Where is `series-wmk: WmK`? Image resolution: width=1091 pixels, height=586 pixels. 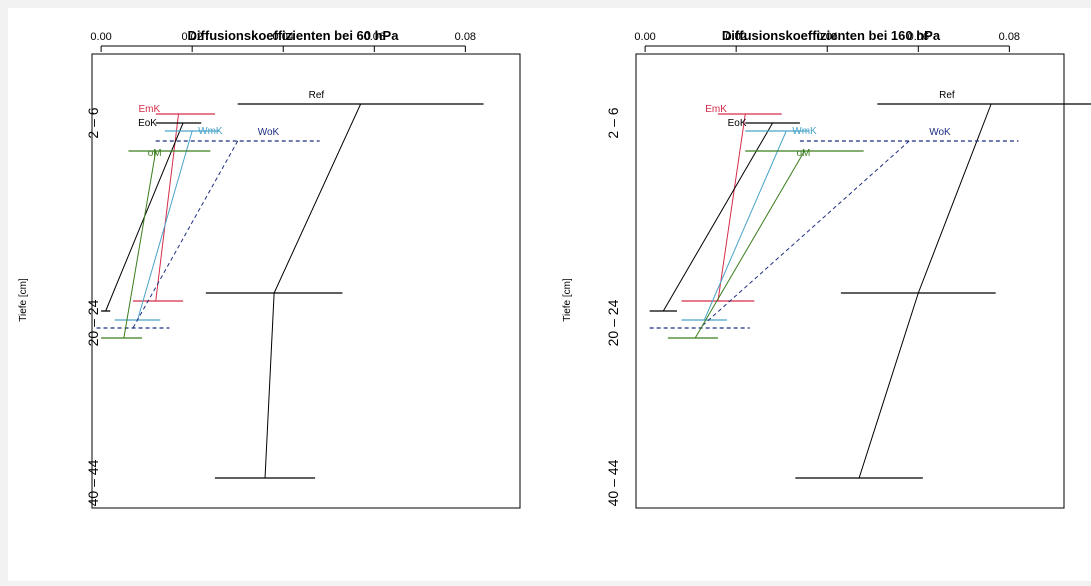 series-wmk: WmK is located at coordinates (169, 223).